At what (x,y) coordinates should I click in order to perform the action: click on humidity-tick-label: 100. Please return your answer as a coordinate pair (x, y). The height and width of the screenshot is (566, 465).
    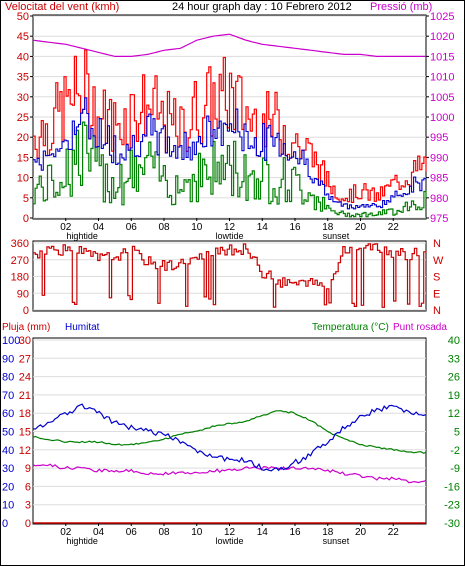
    Looking at the image, I should click on (11, 341).